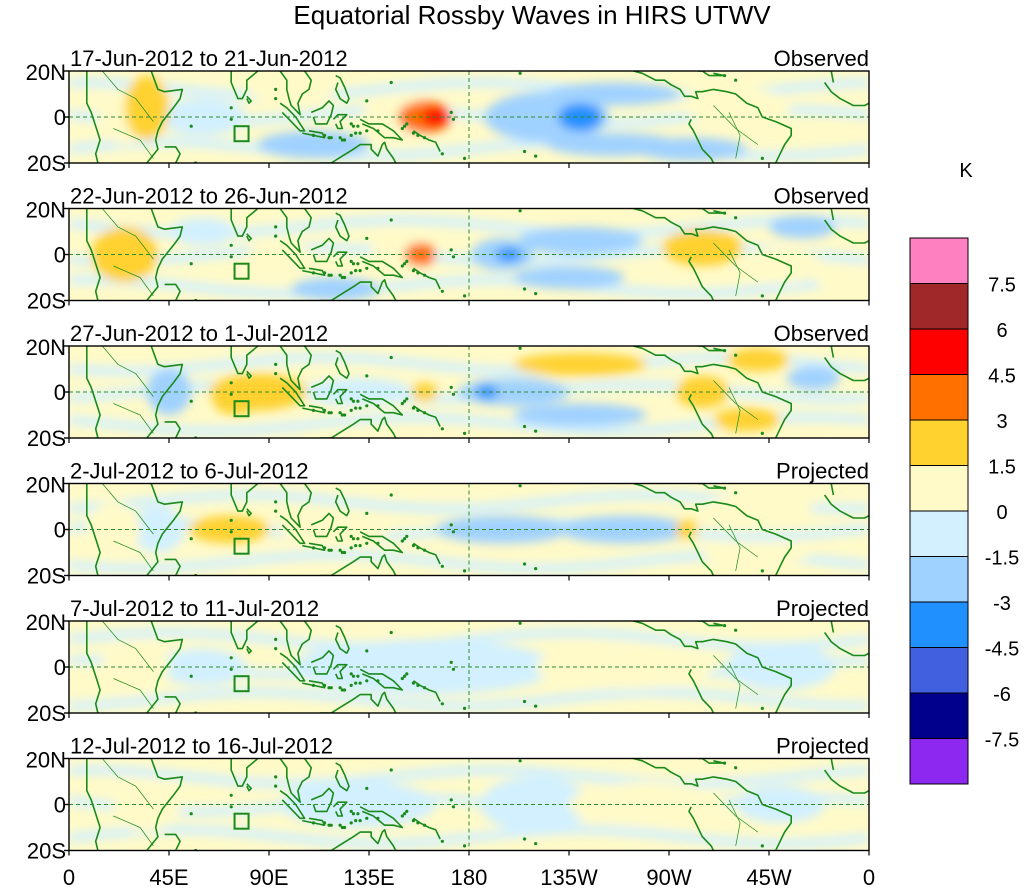 The height and width of the screenshot is (890, 1024). I want to click on colorbar: K 7.5 6 4.5 3 1.5 0 -1.5 -3 -4.5 -6 -7.5, so click(964, 472).